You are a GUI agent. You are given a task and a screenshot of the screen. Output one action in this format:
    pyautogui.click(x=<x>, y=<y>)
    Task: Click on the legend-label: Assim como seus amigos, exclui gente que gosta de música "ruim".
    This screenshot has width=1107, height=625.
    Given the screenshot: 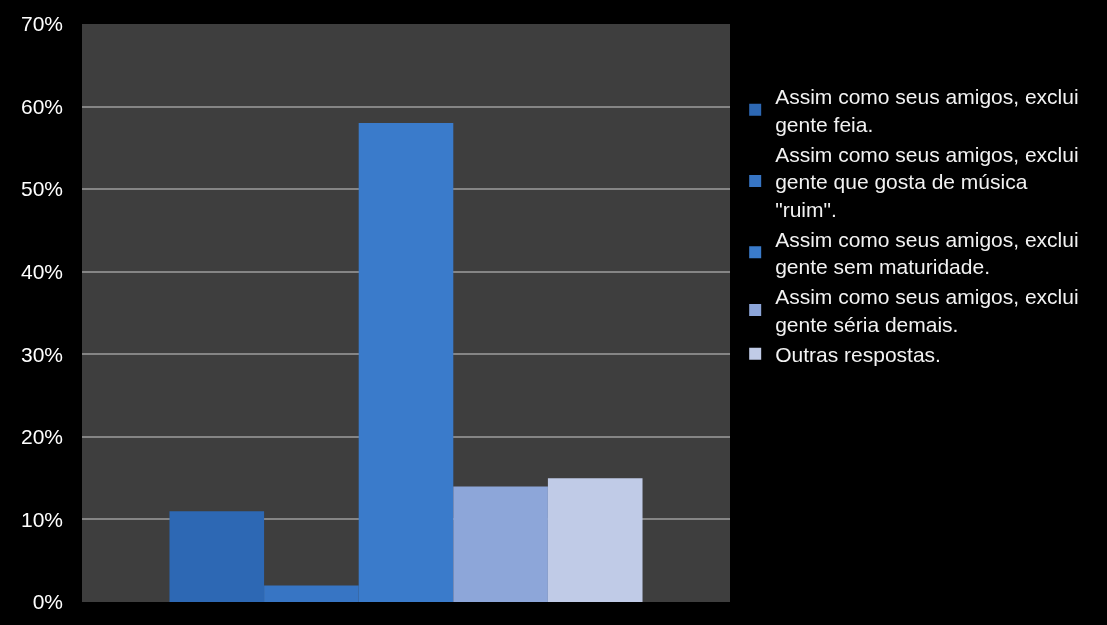 What is the action you would take?
    pyautogui.click(x=927, y=181)
    